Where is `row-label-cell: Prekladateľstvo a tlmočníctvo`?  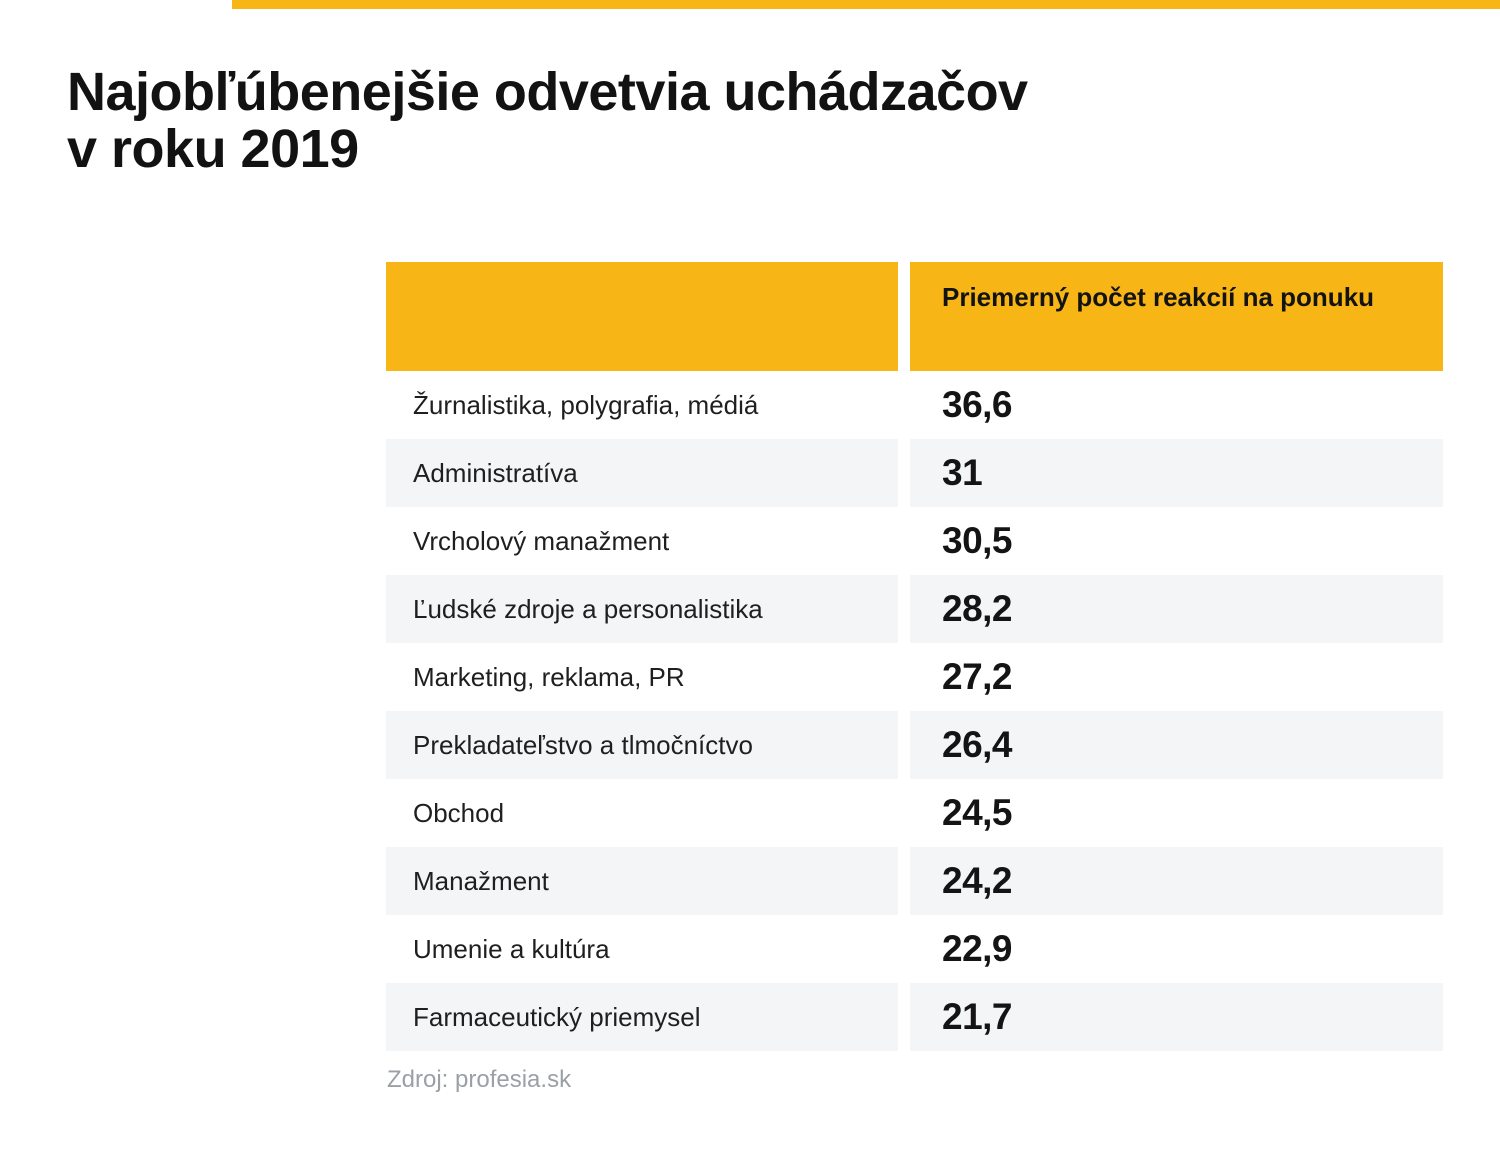
row-label-cell: Prekladateľstvo a tlmočníctvo is located at coordinates (642, 745).